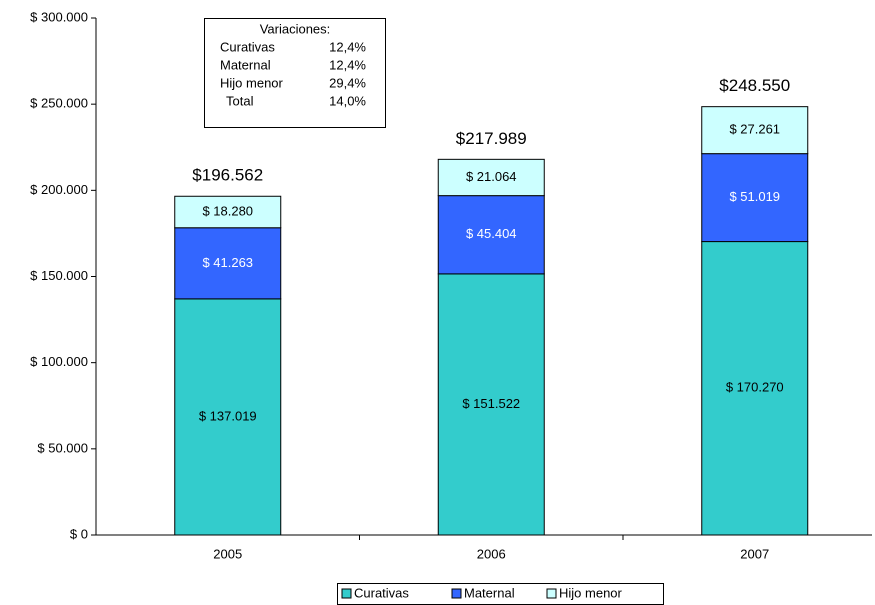  What do you see at coordinates (295, 28) in the screenshot?
I see `annotation-title: Variaciones:` at bounding box center [295, 28].